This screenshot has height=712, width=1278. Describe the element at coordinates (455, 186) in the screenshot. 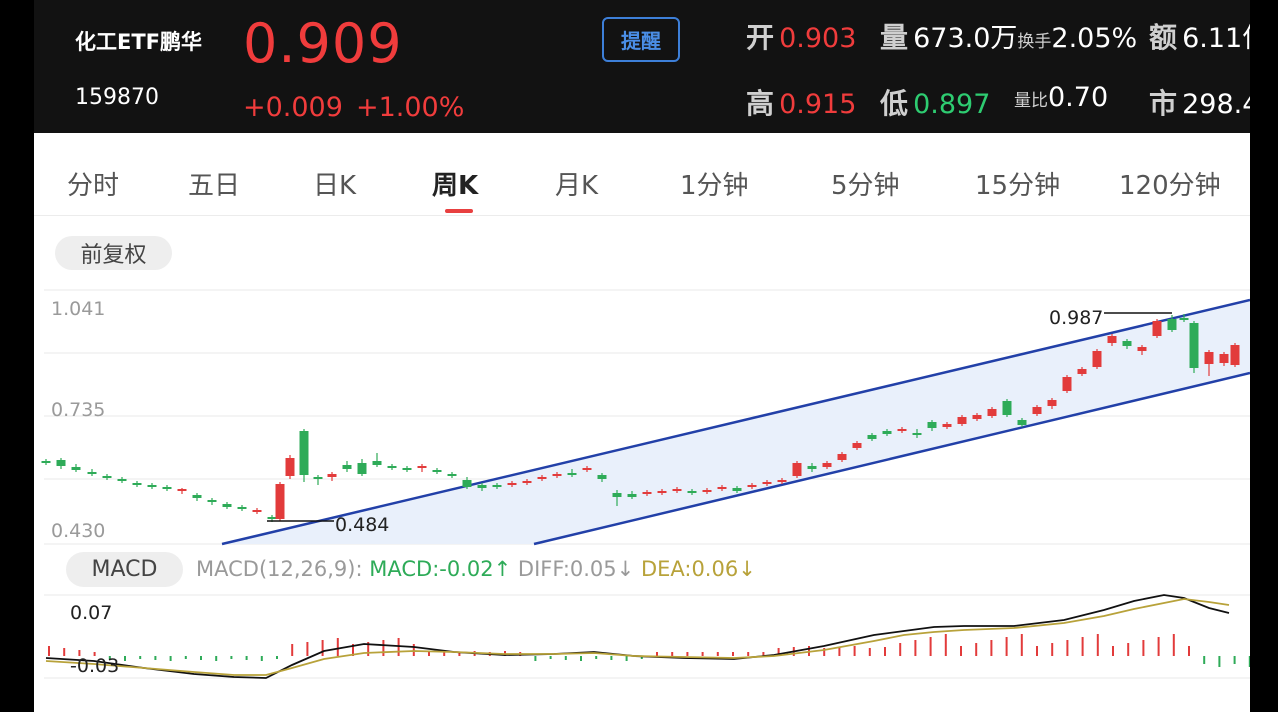

I see `tab-weekly: 周K` at that location.